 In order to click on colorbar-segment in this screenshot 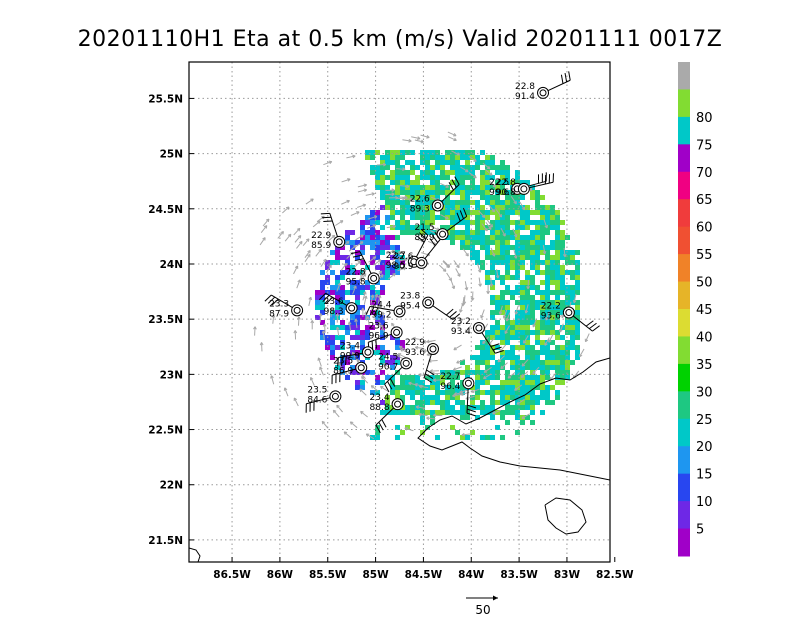, I will do `click(684, 487)`.